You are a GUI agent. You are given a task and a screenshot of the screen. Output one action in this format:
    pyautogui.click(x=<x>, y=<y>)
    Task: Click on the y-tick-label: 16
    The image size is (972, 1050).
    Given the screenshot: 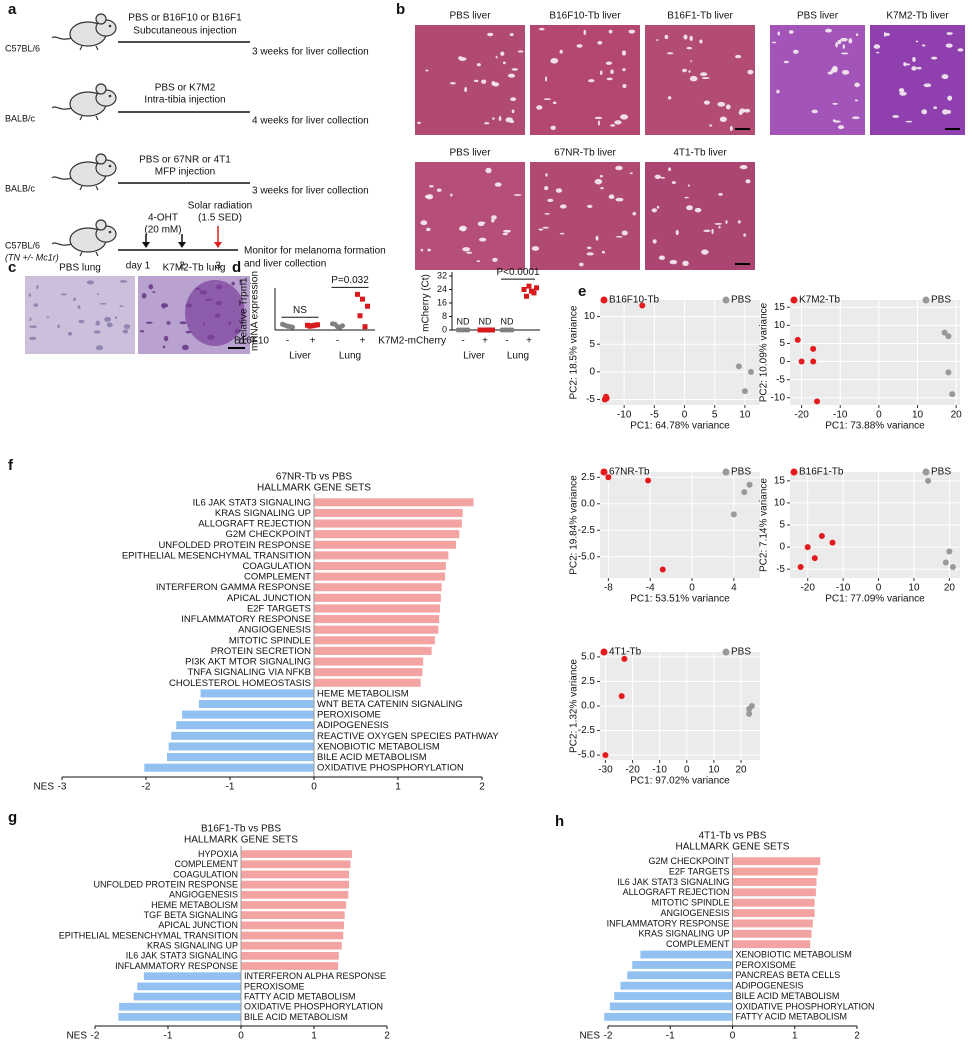 What is the action you would take?
    pyautogui.click(x=442, y=302)
    